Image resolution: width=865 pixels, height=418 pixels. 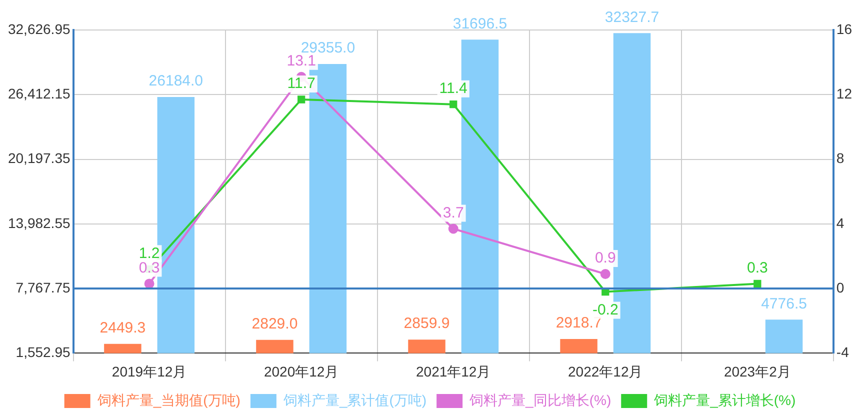 I want to click on data-label: 1.2, so click(x=149, y=253).